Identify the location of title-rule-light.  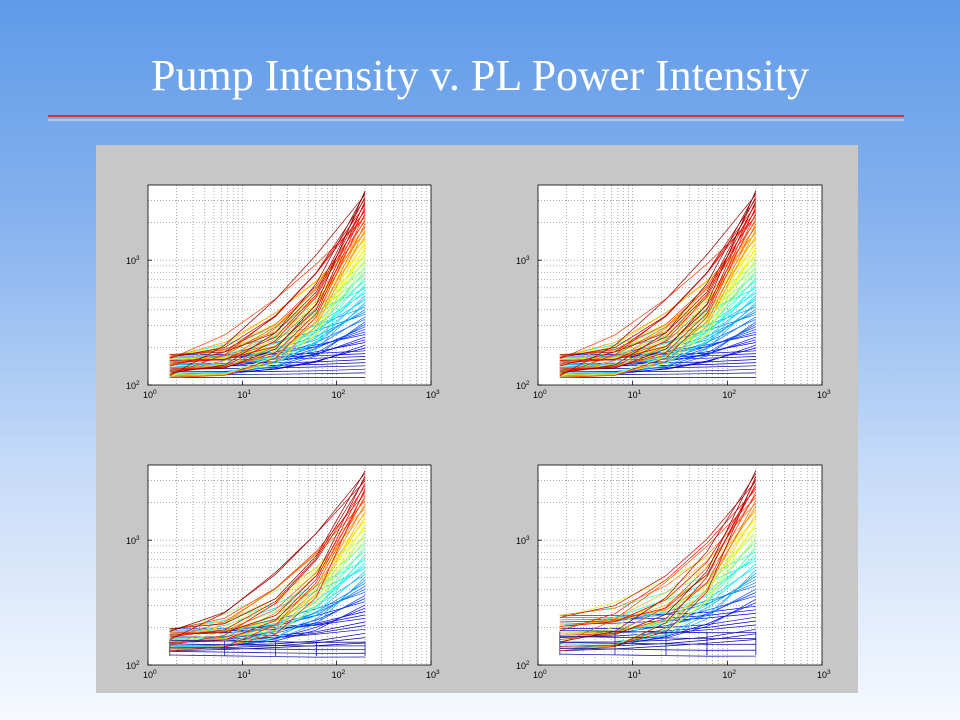
(476, 120).